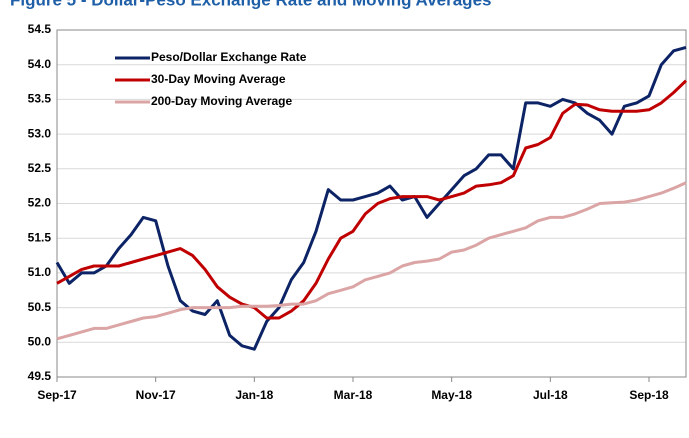  What do you see at coordinates (451, 395) in the screenshot?
I see `x-tick-label: May-18` at bounding box center [451, 395].